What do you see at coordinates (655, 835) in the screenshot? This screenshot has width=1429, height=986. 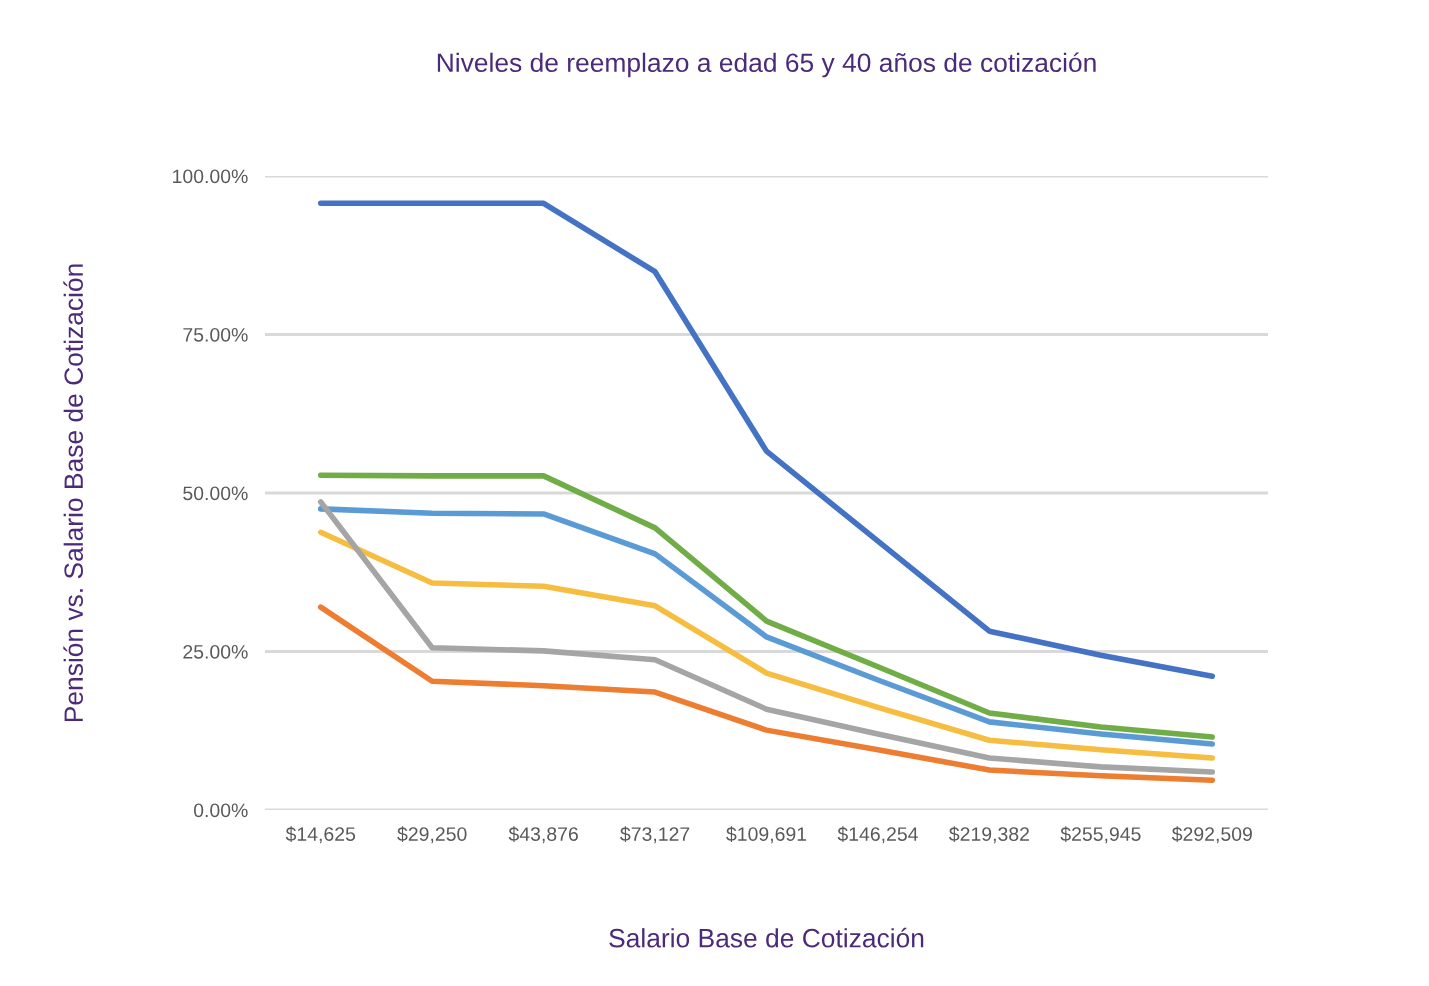 I see `x-tick-label: $73,127` at bounding box center [655, 835].